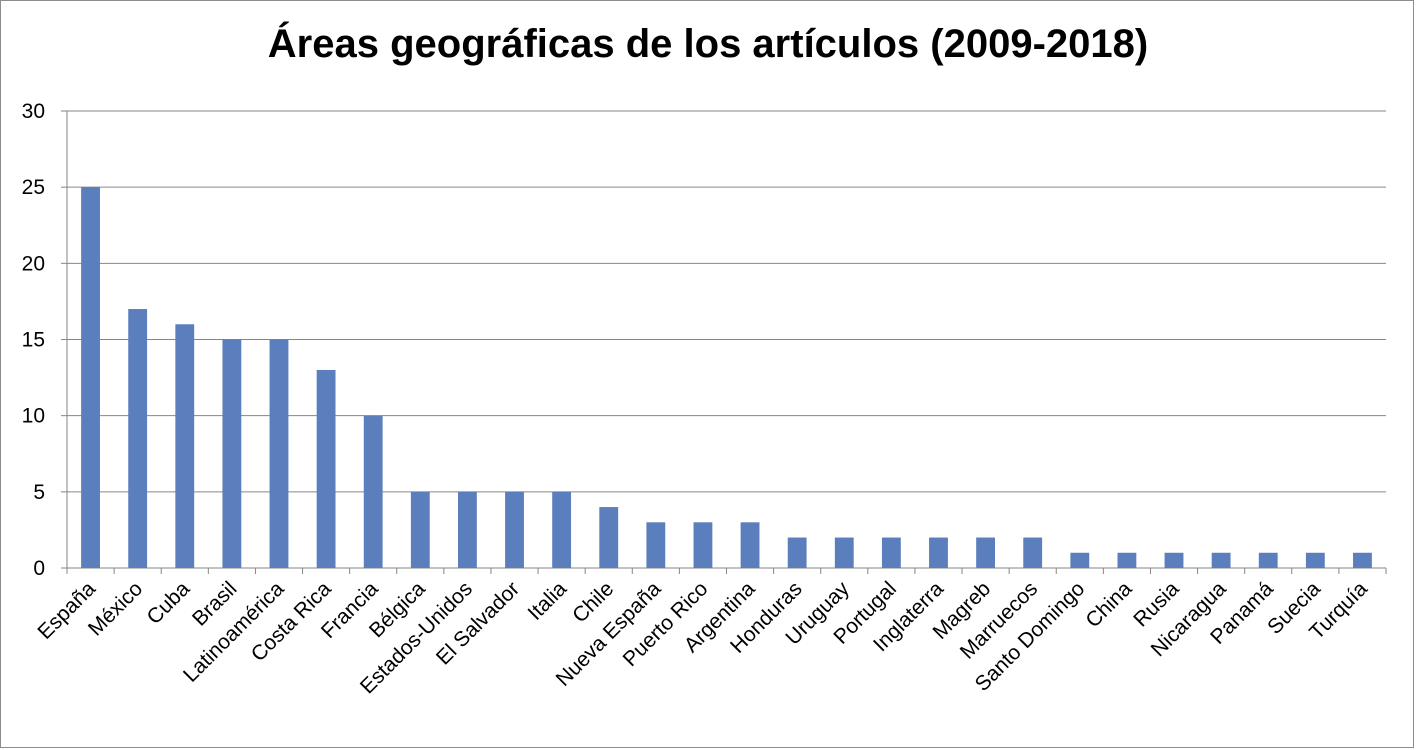 The height and width of the screenshot is (750, 1416). I want to click on y-tick-label: 20, so click(33, 263).